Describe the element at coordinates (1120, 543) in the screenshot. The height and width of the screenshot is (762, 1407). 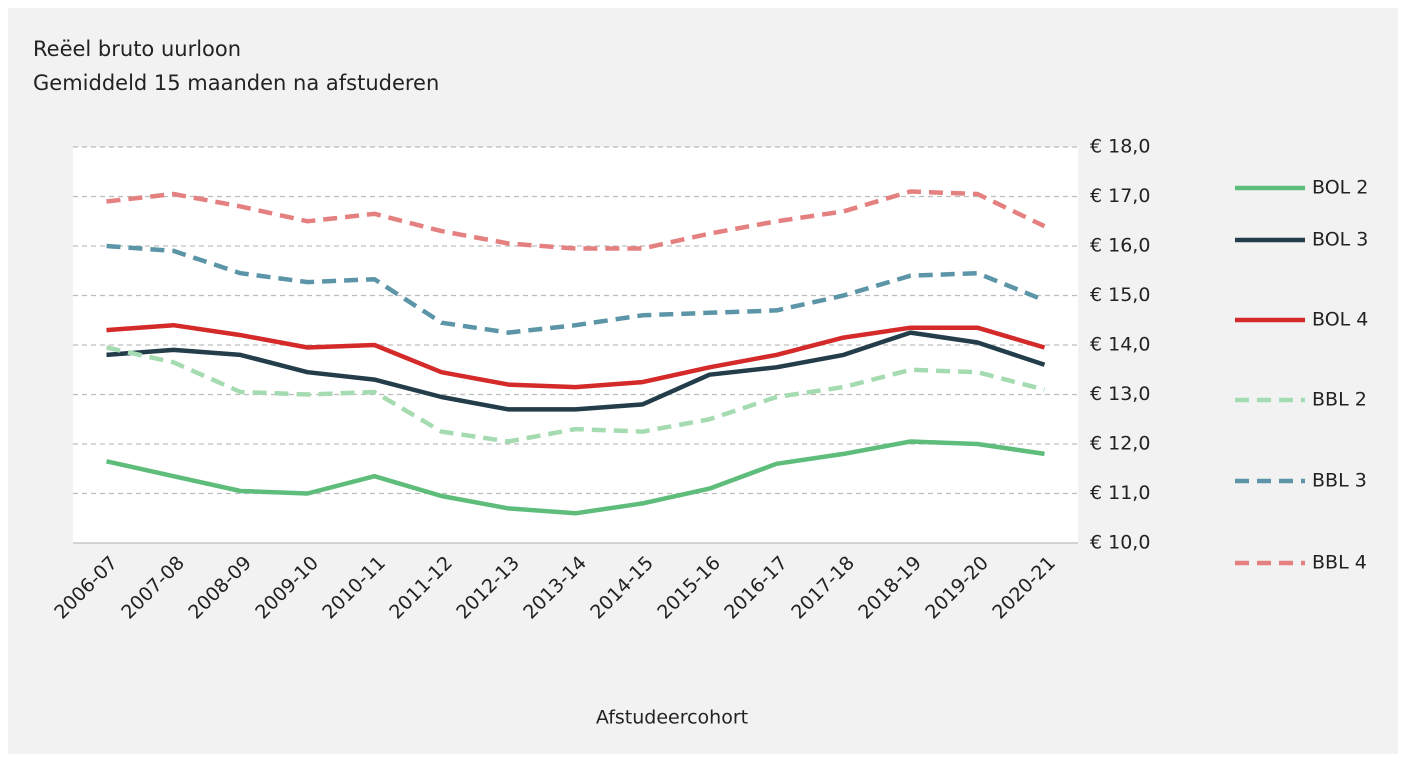
I see `y-tick-label: € 10,0` at that location.